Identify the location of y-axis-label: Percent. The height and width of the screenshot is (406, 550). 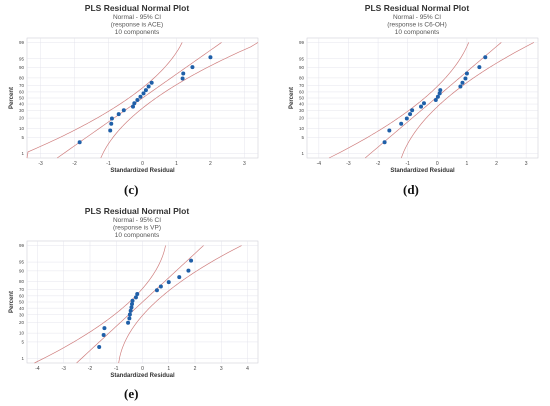
(292, 98).